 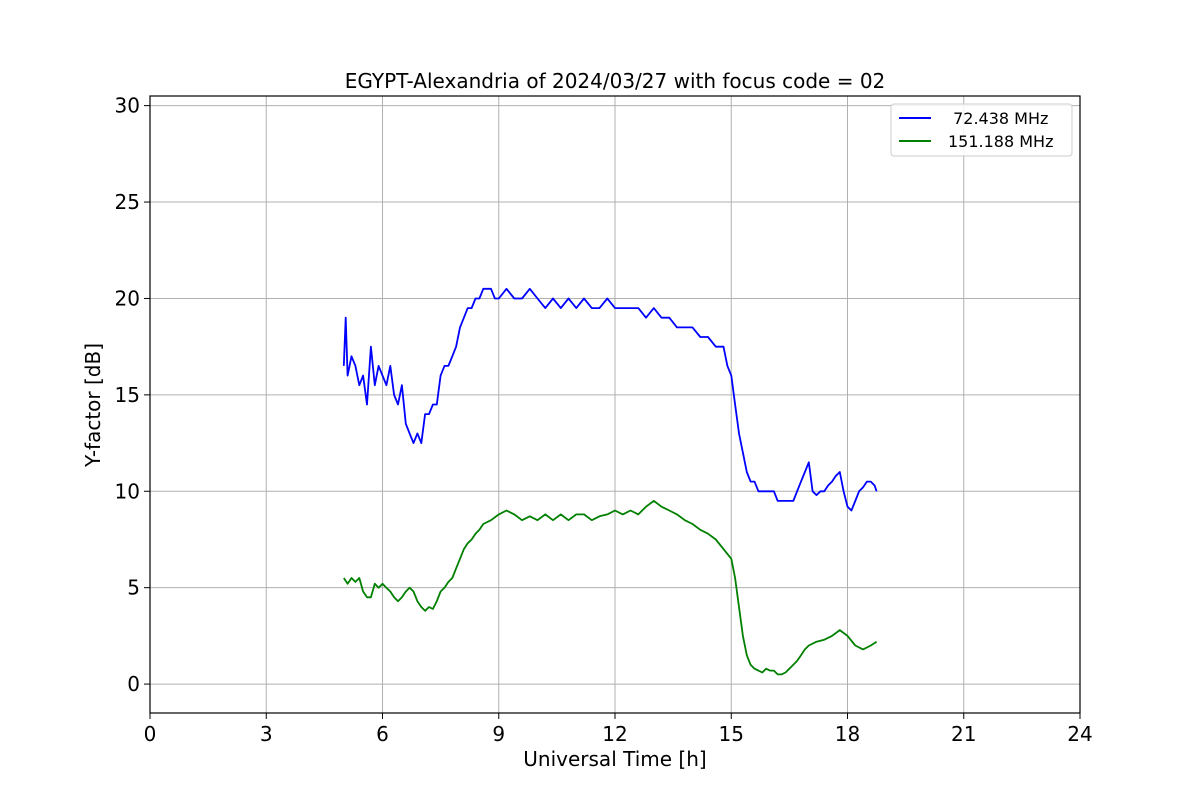 What do you see at coordinates (963, 734) in the screenshot?
I see `x-tick-label: 21` at bounding box center [963, 734].